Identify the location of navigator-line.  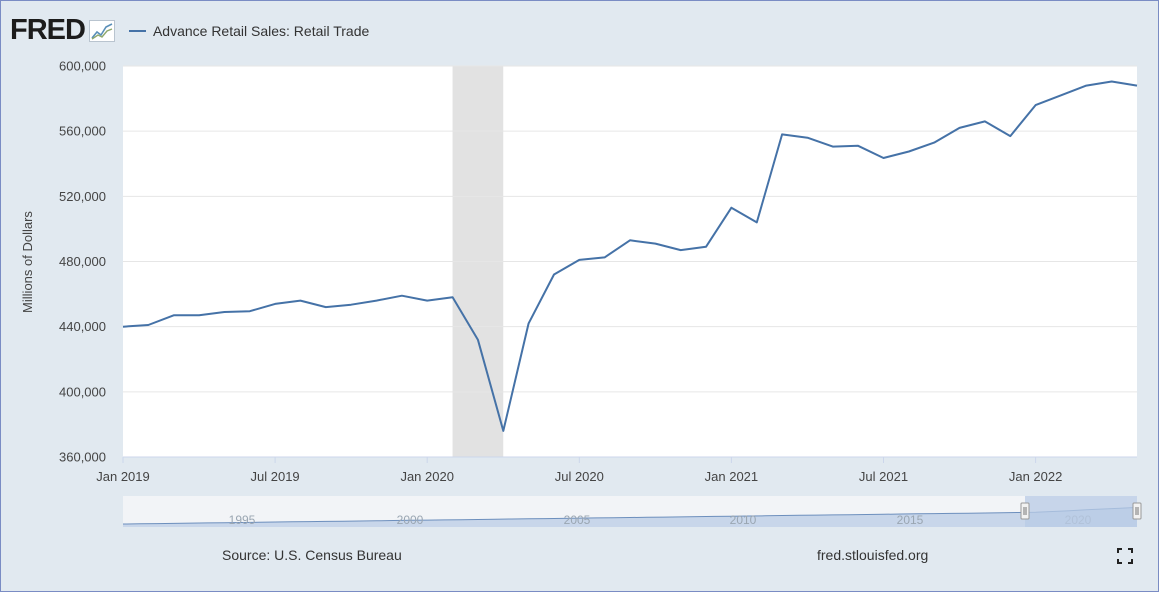
(630, 515).